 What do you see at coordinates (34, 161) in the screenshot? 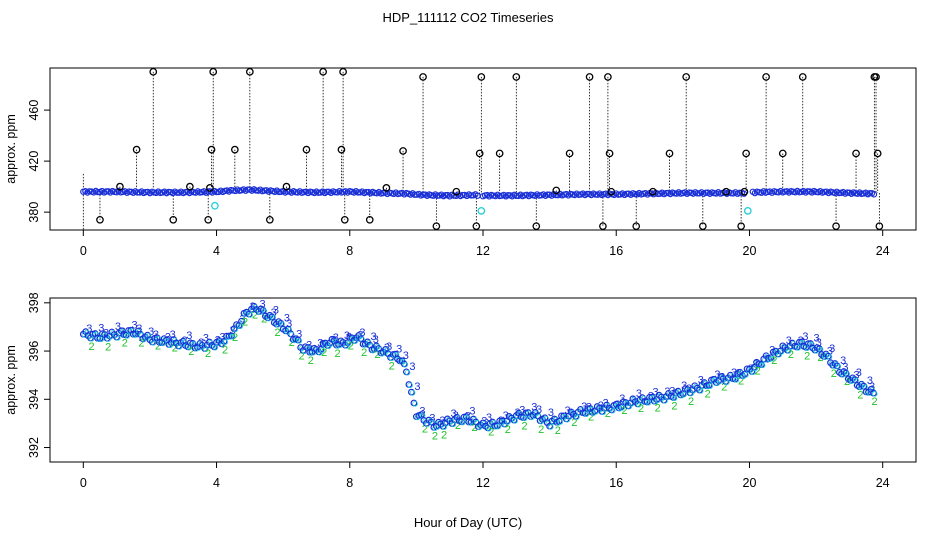
I see `top-y-tick-label: 420` at bounding box center [34, 161].